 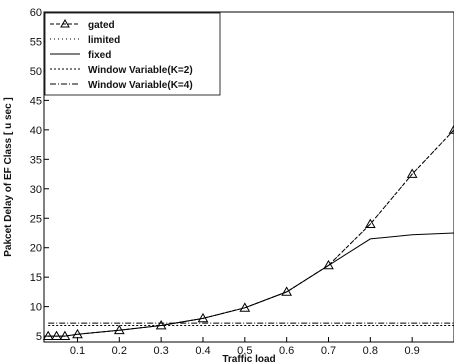 What do you see at coordinates (8, 177) in the screenshot?
I see `y-axis-label: Pakcet Delay of EF Class [ u sec ]` at bounding box center [8, 177].